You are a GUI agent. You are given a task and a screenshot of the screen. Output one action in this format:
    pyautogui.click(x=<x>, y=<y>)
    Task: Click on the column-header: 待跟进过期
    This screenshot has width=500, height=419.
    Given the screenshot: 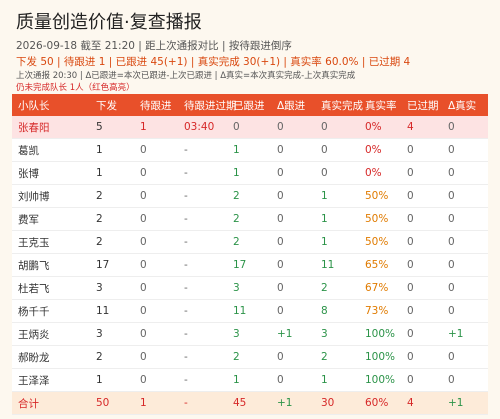 What is the action you would take?
    pyautogui.click(x=207, y=105)
    